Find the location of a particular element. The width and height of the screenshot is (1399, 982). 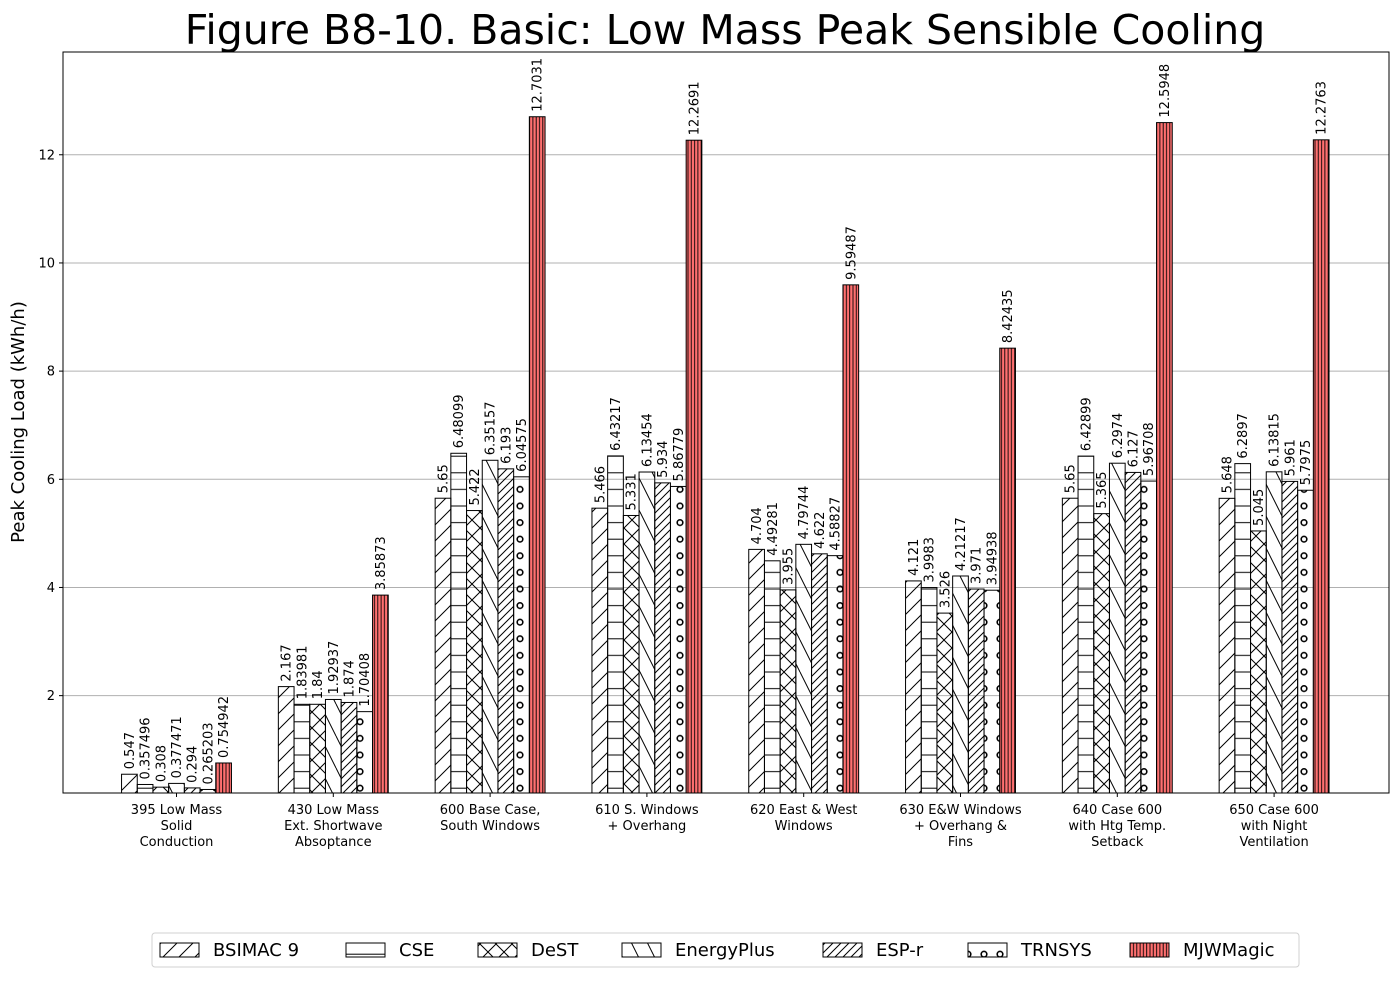

data-label: 5.365 is located at coordinates (1102, 489).